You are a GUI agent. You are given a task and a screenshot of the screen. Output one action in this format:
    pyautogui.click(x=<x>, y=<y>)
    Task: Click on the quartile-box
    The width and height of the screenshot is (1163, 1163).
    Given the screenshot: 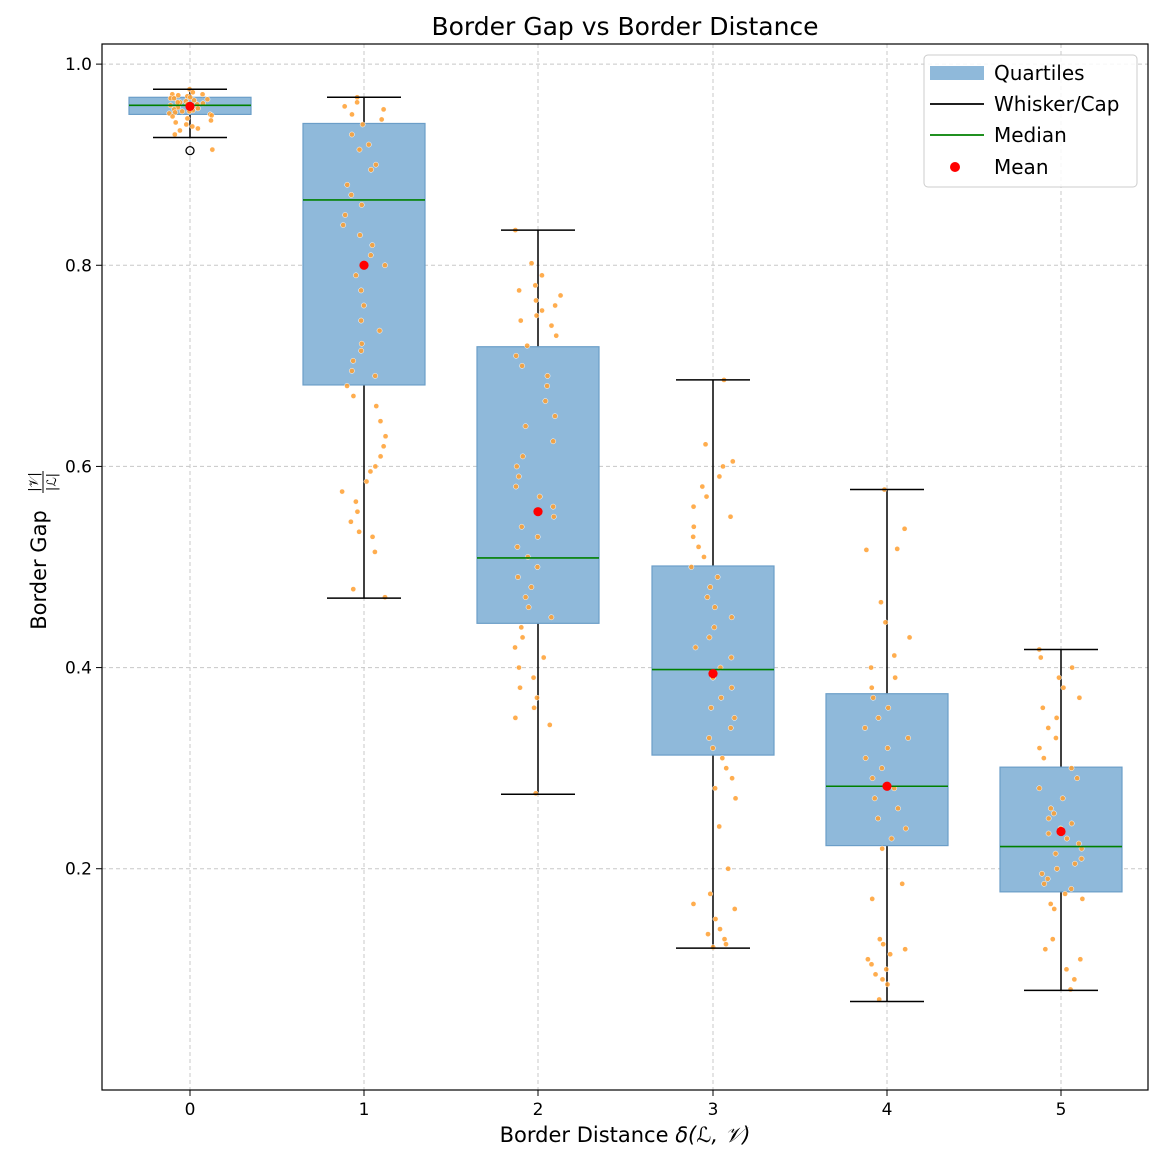 What is the action you would take?
    pyautogui.click(x=538, y=485)
    